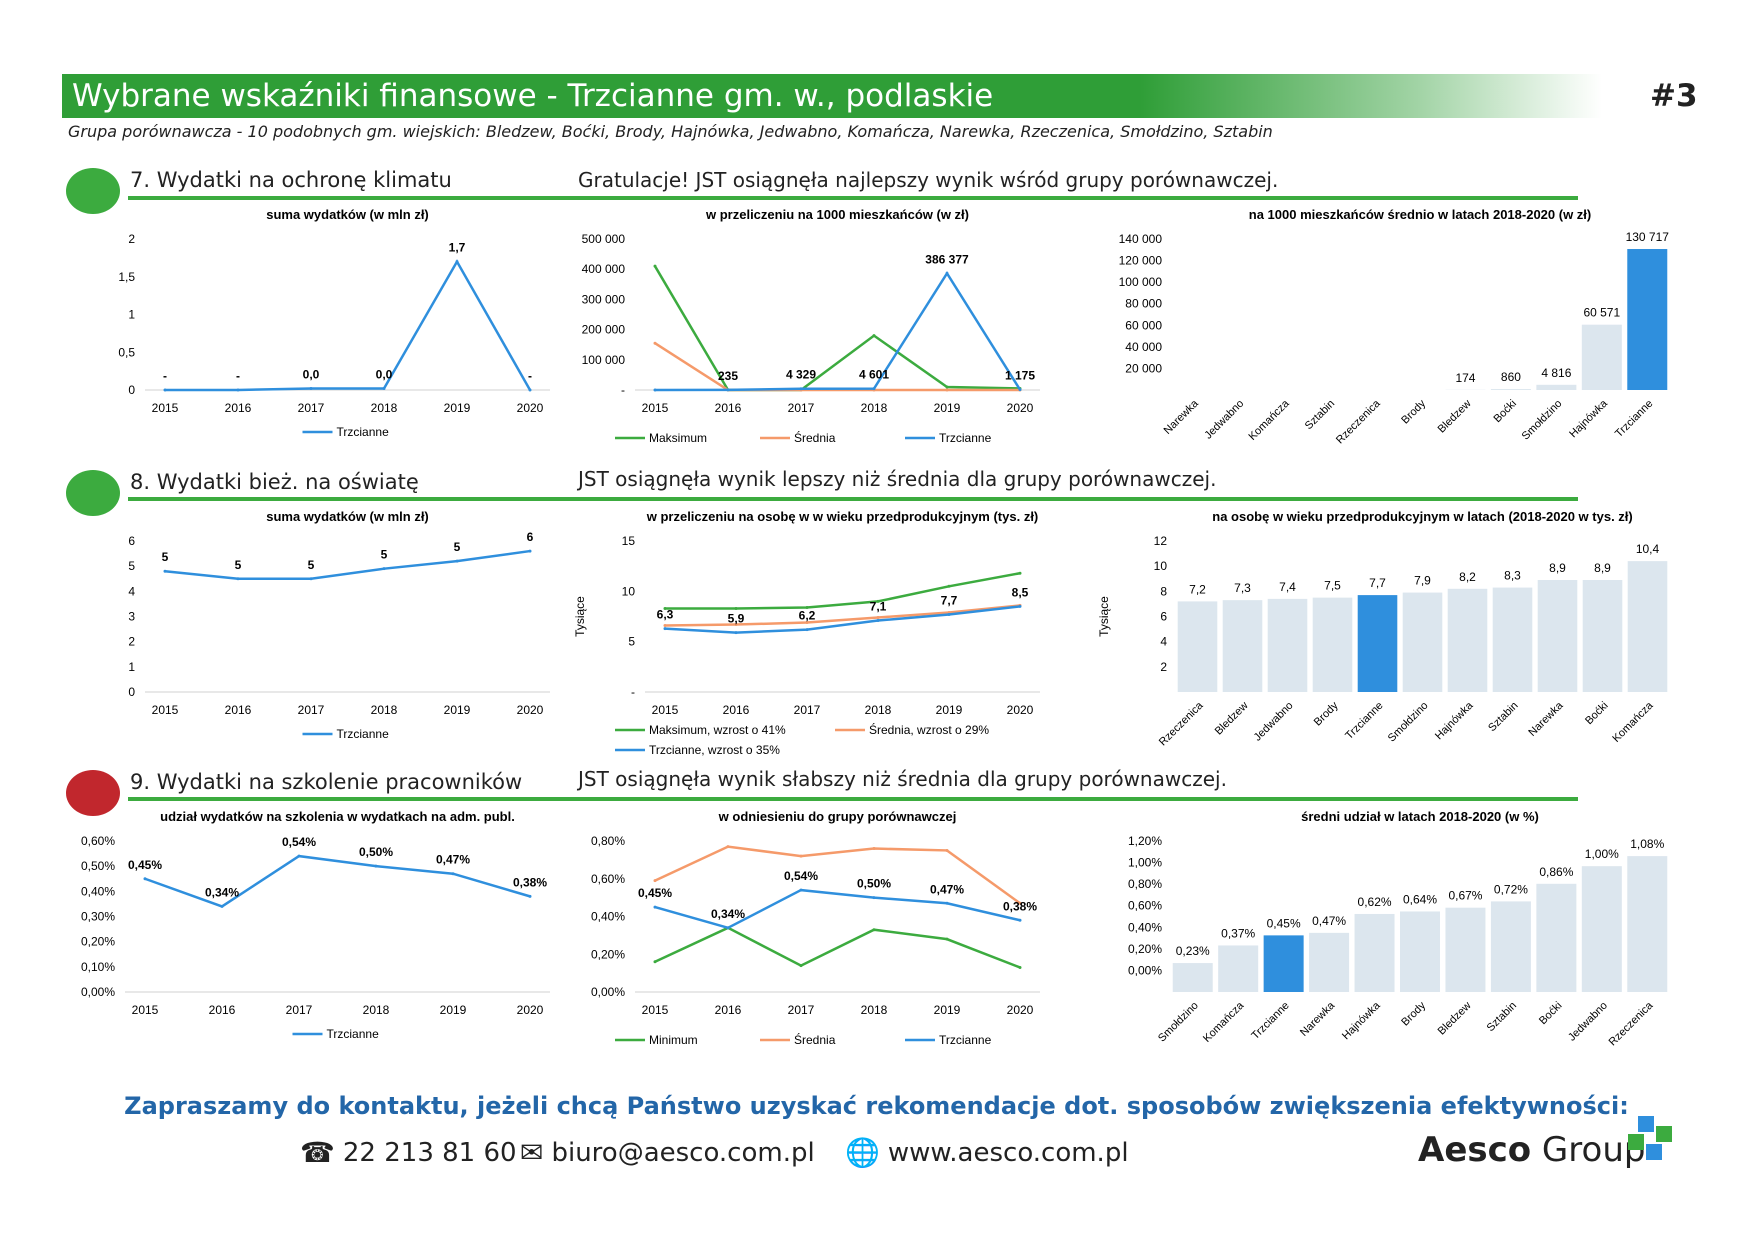 This screenshot has width=1753, height=1240. I want to click on category-label: Rzeczenica, so click(1181, 723).